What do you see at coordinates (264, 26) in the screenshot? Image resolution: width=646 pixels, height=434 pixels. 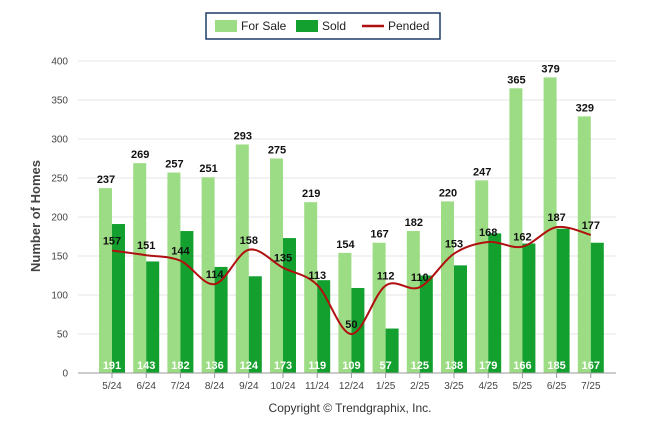 I see `legend-label-for-sale: For Sale` at bounding box center [264, 26].